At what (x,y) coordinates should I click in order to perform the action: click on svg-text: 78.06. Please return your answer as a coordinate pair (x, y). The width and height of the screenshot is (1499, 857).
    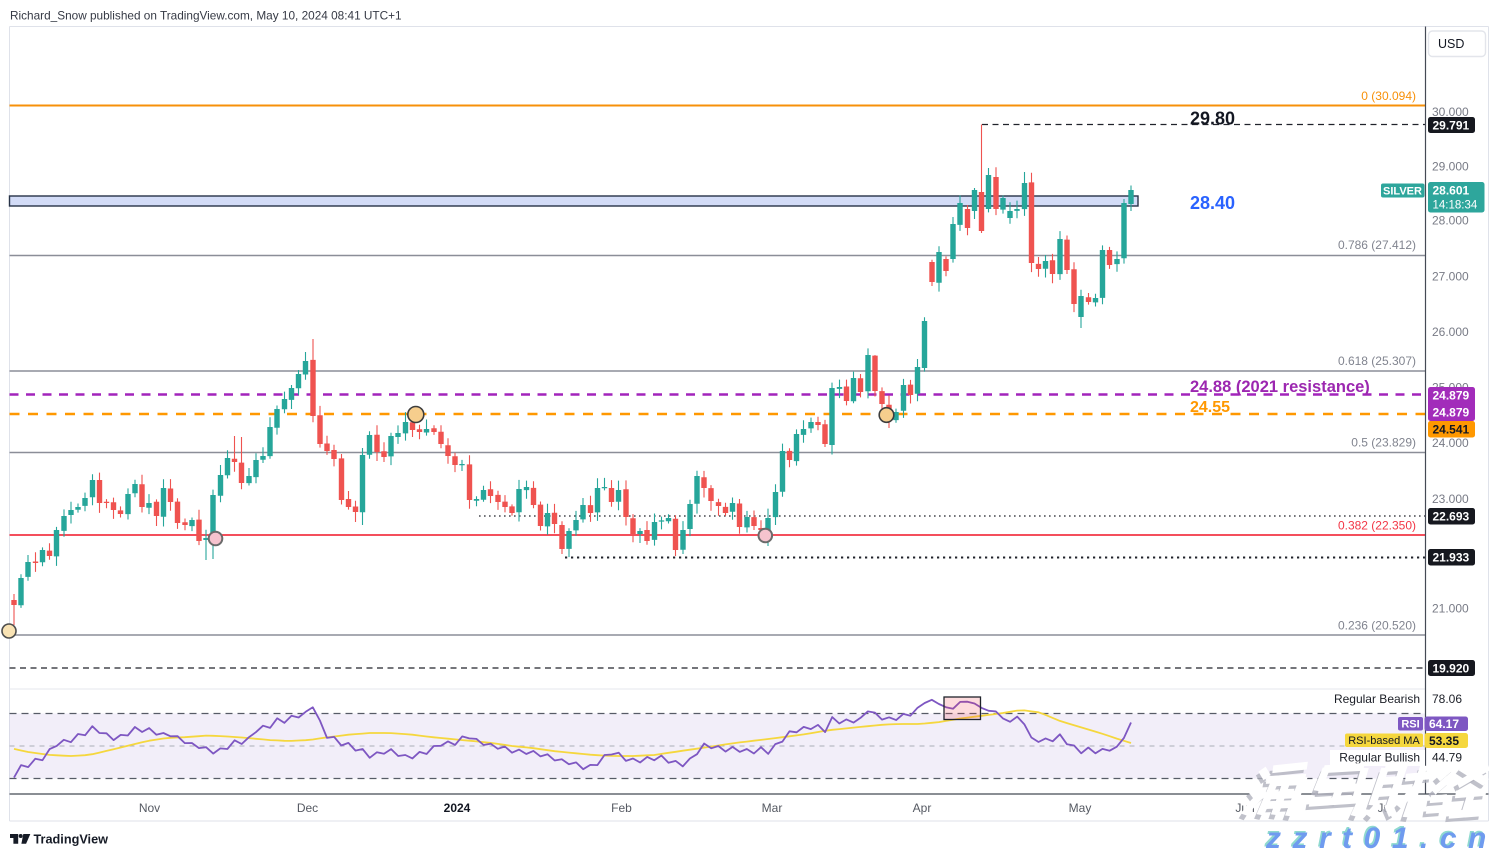
    Looking at the image, I should click on (1447, 699).